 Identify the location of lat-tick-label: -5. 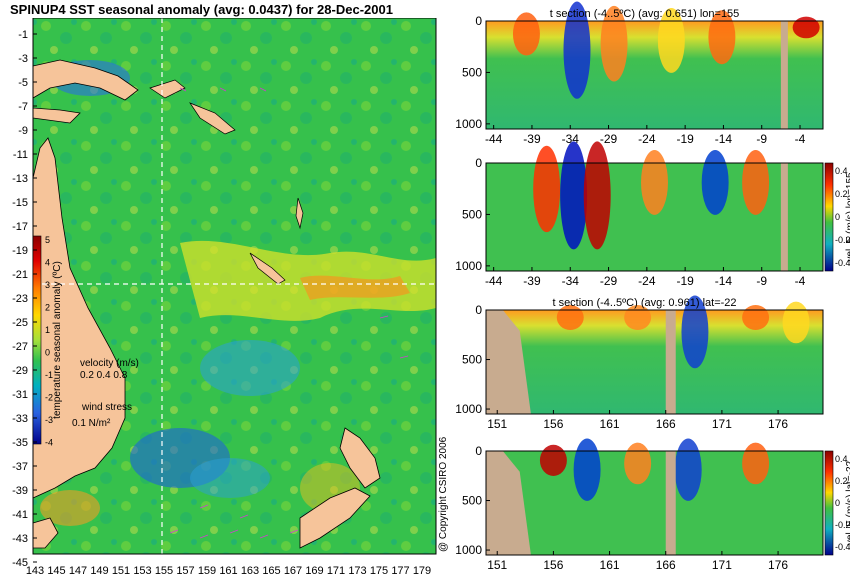
(23, 83).